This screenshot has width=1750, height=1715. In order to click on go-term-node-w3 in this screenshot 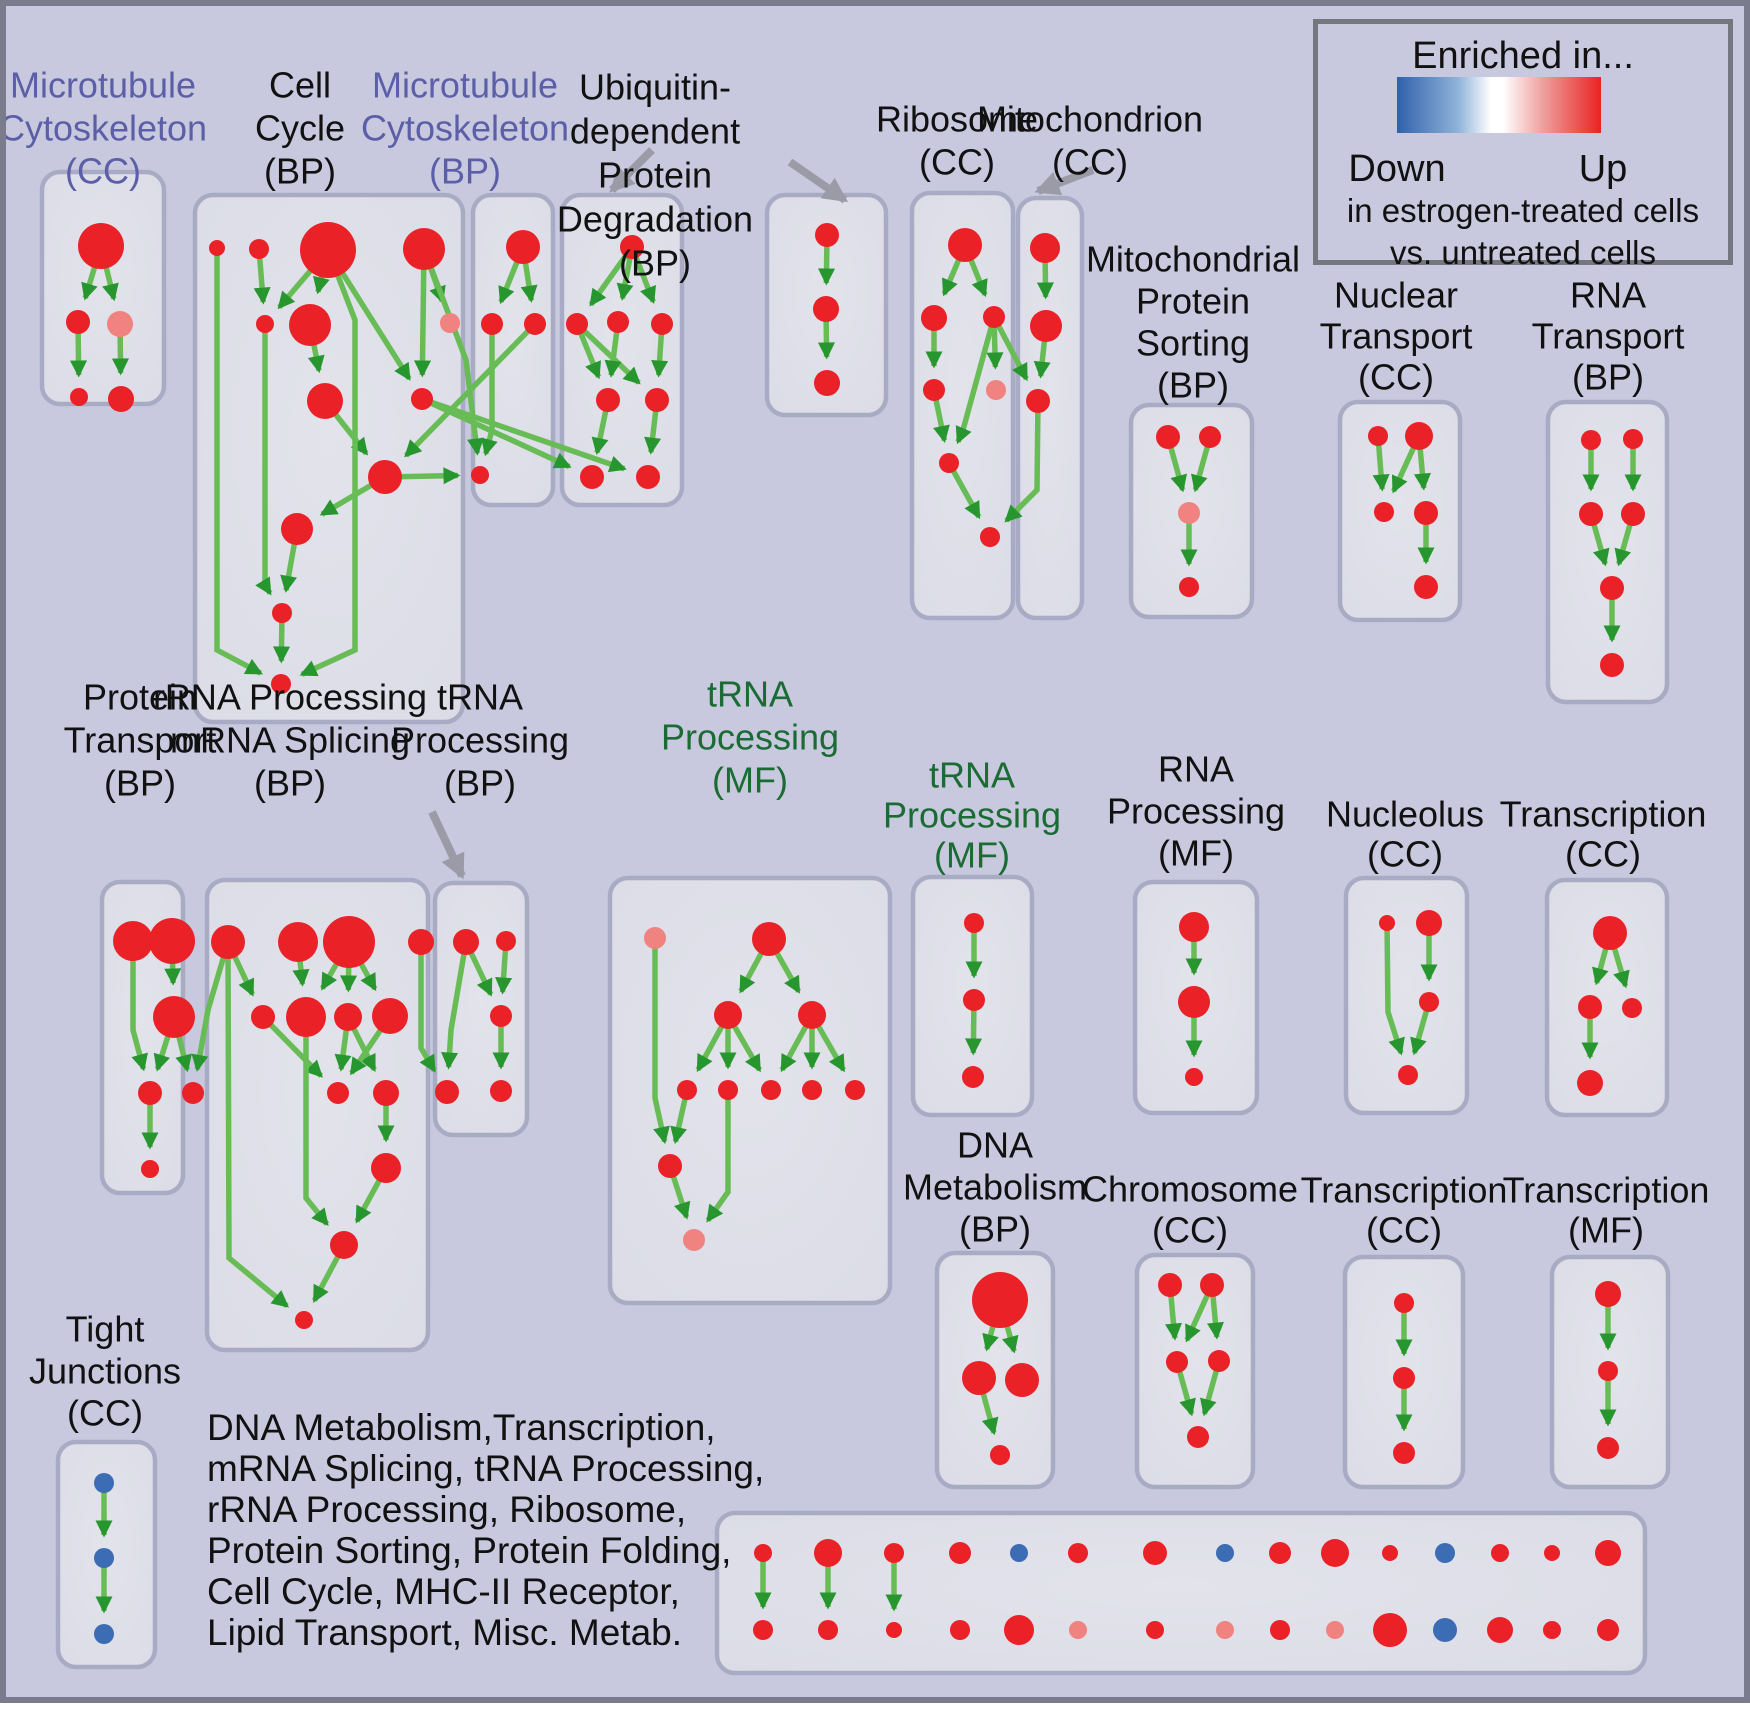, I will do `click(973, 1077)`.